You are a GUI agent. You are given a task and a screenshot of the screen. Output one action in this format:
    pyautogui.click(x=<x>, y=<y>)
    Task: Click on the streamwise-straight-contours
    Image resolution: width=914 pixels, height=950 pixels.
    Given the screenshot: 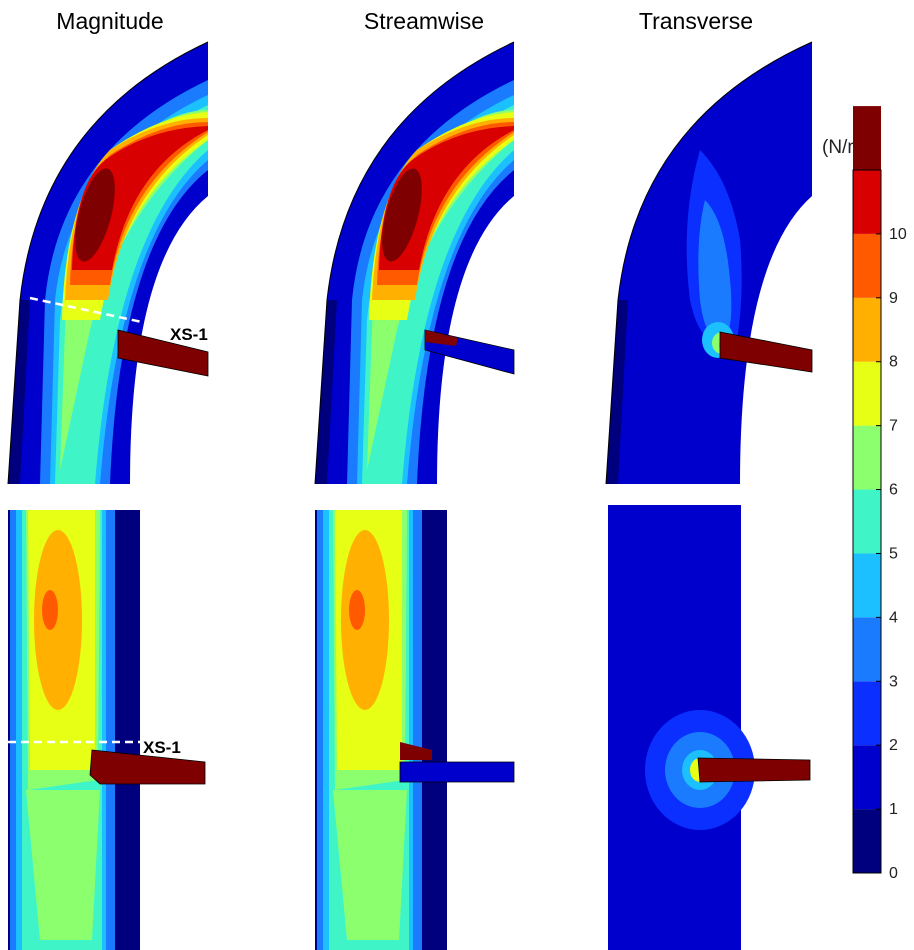 What is the action you would take?
    pyautogui.click(x=381, y=730)
    